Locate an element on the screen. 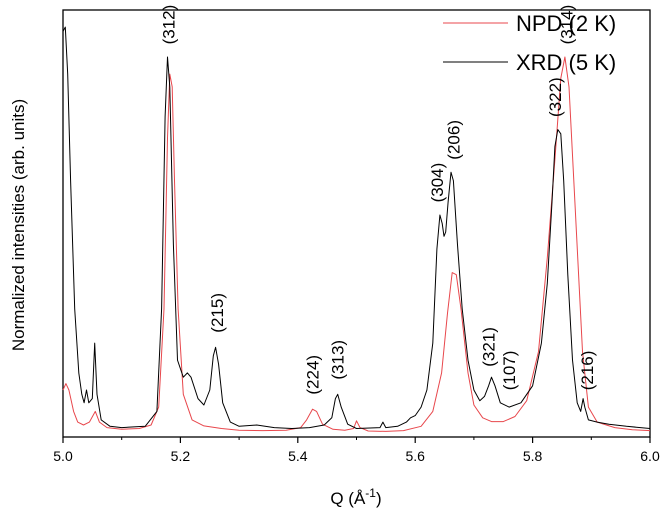 This screenshot has width=662, height=512. x-tick-label: 5.6 is located at coordinates (415, 456).